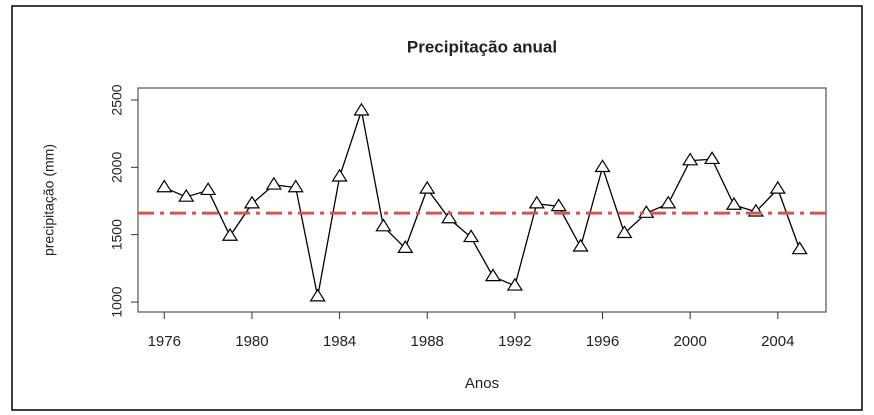  I want to click on x-tick-label: 1984, so click(339, 341).